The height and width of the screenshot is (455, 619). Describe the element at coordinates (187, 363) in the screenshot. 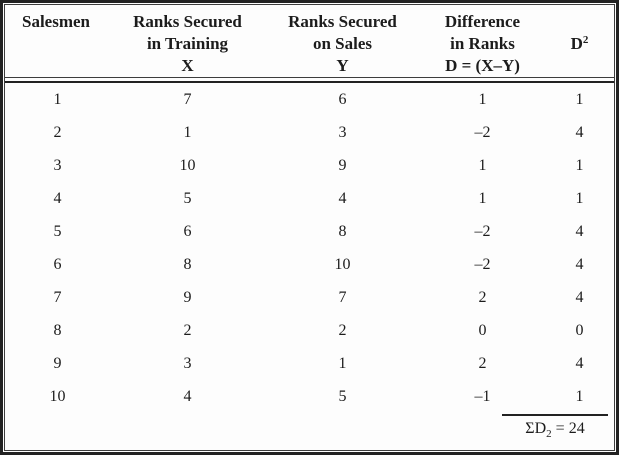

I see `rank-x-cell: 3` at that location.